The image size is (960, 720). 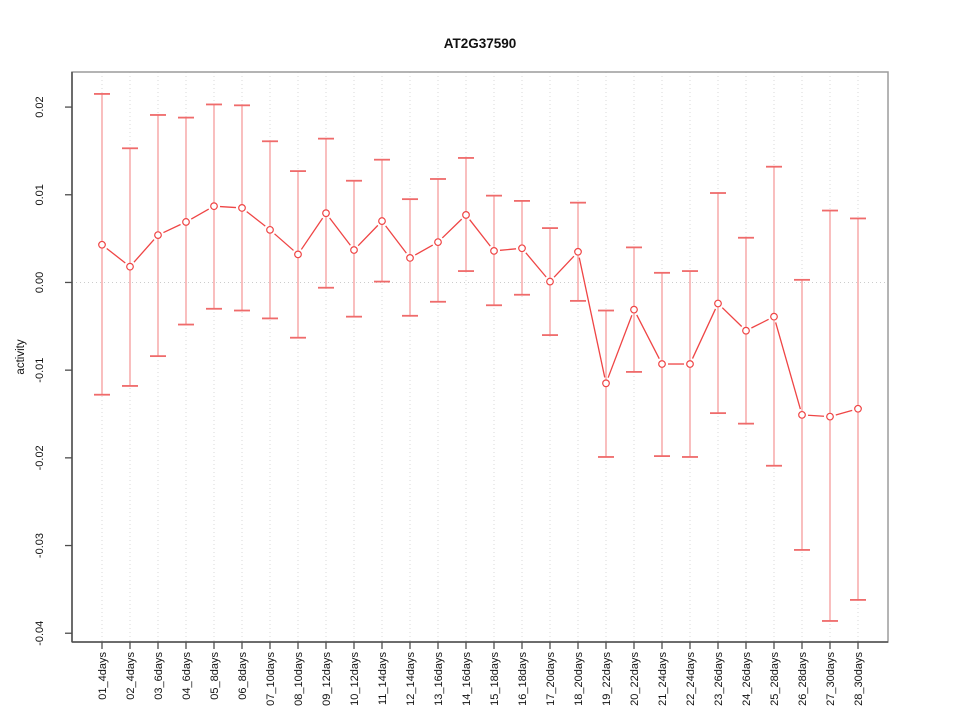 What do you see at coordinates (40, 370) in the screenshot?
I see `y-tick-label: -0.01` at bounding box center [40, 370].